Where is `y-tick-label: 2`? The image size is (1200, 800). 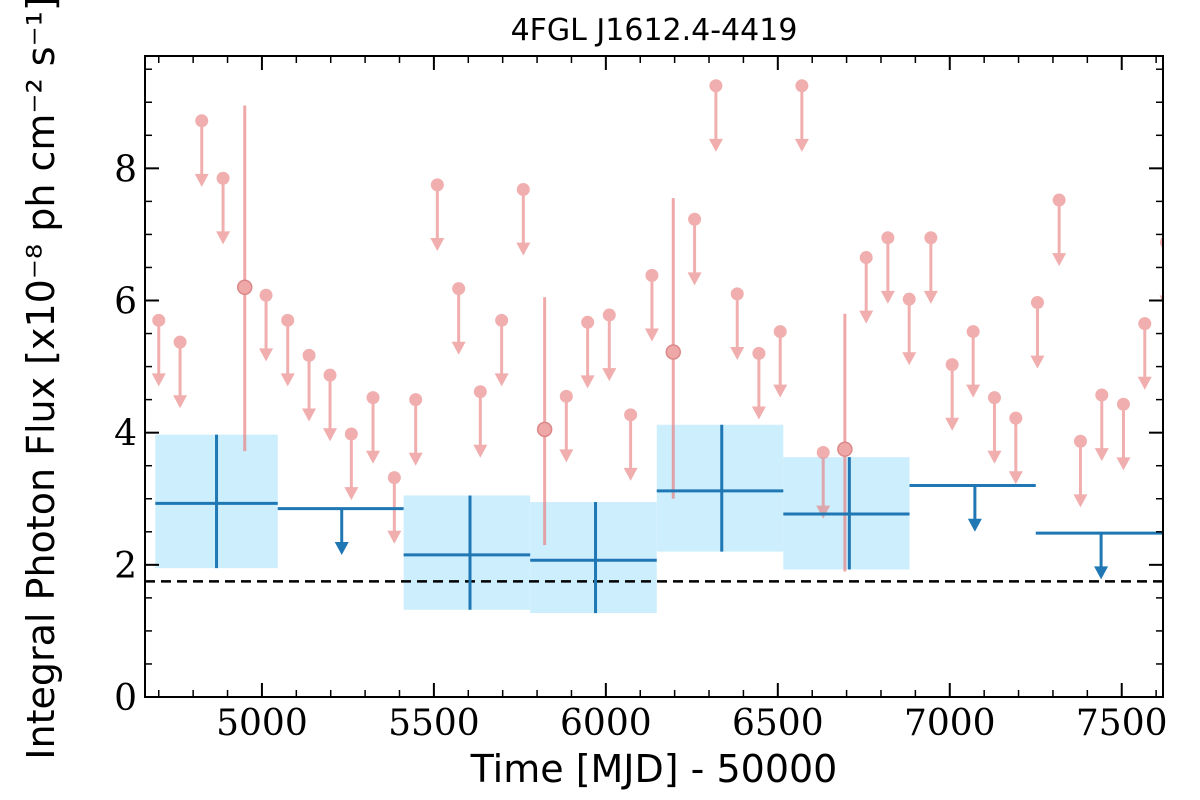 y-tick-label: 2 is located at coordinates (125, 566).